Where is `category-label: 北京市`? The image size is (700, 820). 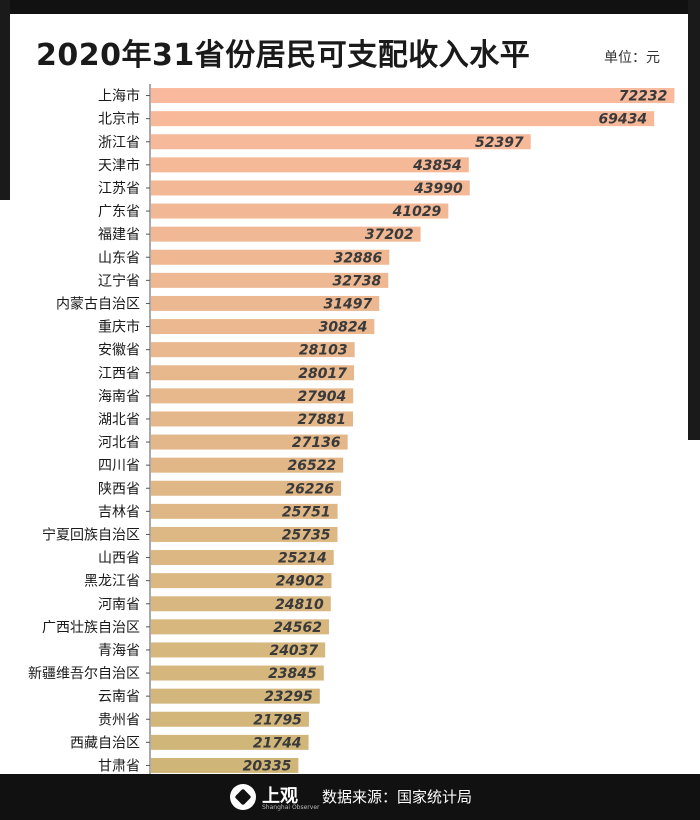 category-label: 北京市 is located at coordinates (119, 119).